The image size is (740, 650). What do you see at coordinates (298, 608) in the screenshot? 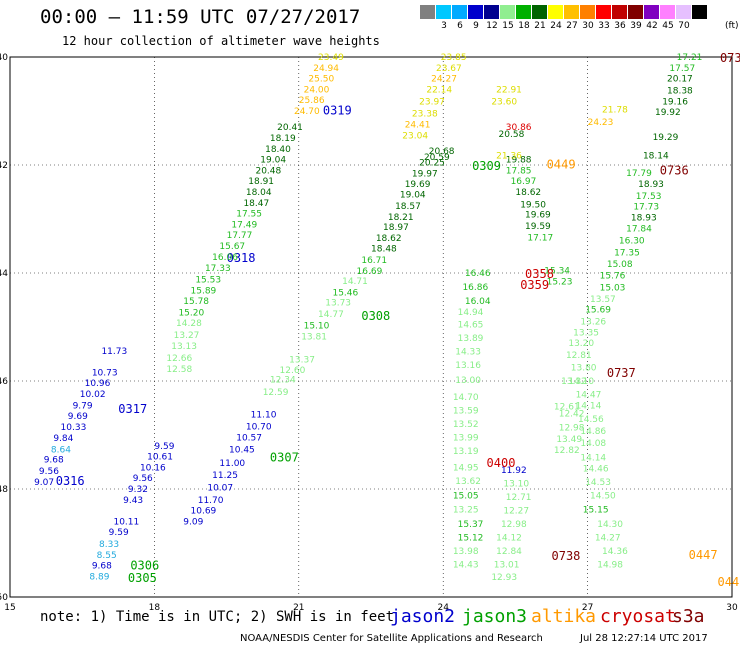
I see `x-tick-label: 21` at bounding box center [298, 608].